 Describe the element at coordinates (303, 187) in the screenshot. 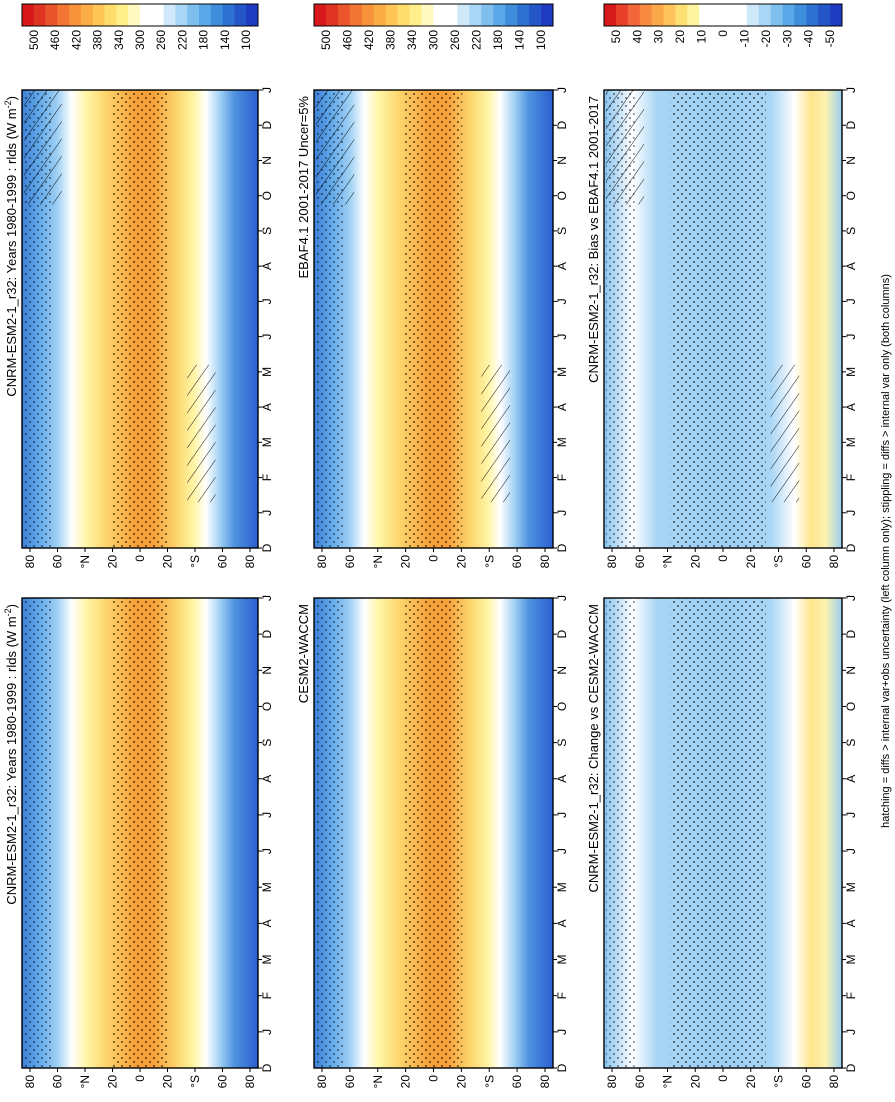

I see `panel-title: EBAF4.1 2001-2017 Uncer=5%` at that location.